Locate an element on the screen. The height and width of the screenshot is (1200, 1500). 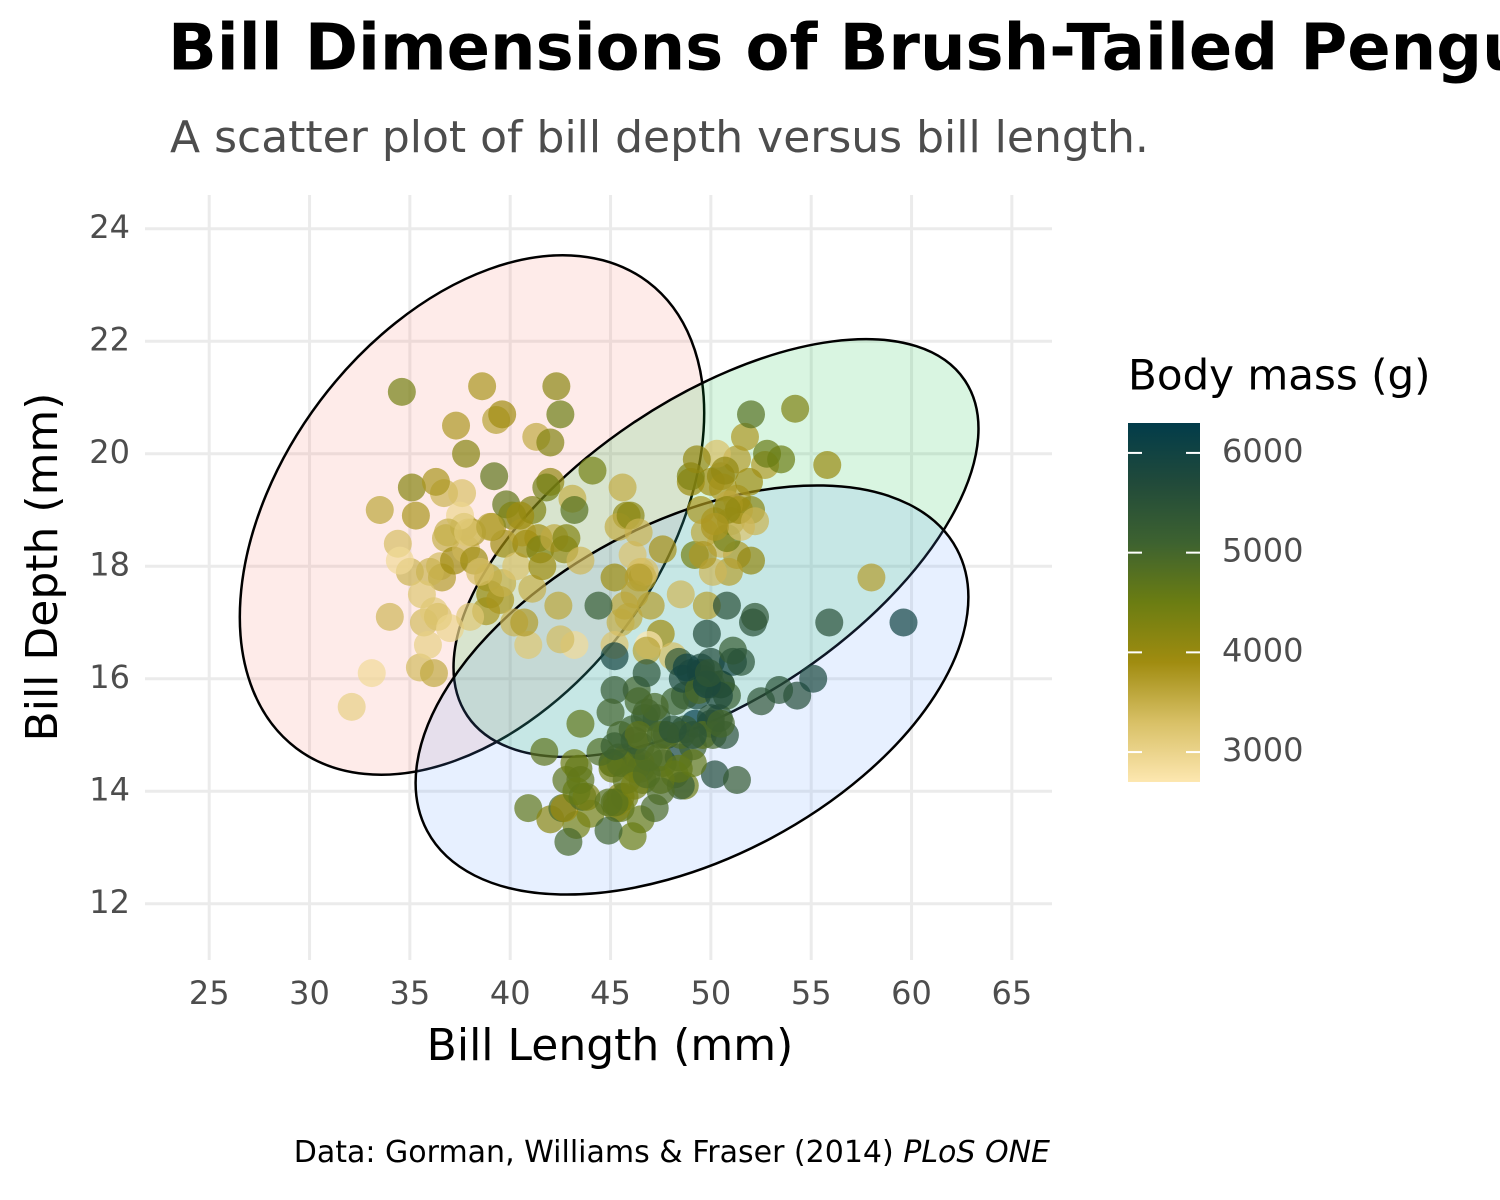
y-axis-title: Bill Depth (mm) is located at coordinates (42, 567).